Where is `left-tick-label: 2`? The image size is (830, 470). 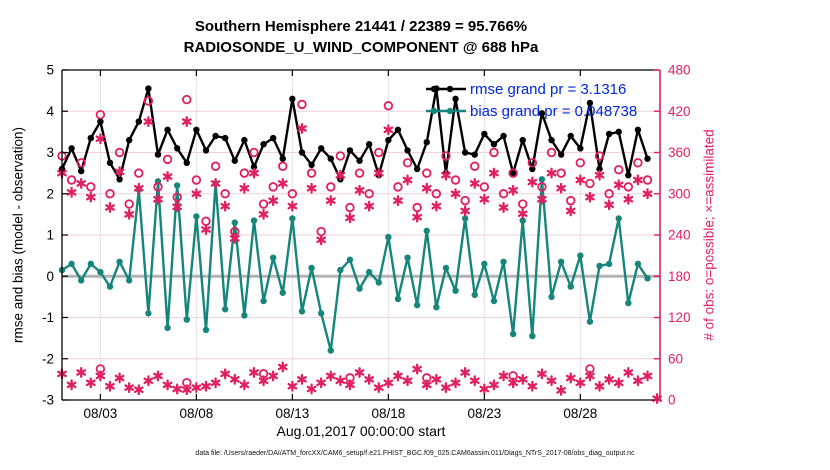
left-tick-label: 2 is located at coordinates (50, 193).